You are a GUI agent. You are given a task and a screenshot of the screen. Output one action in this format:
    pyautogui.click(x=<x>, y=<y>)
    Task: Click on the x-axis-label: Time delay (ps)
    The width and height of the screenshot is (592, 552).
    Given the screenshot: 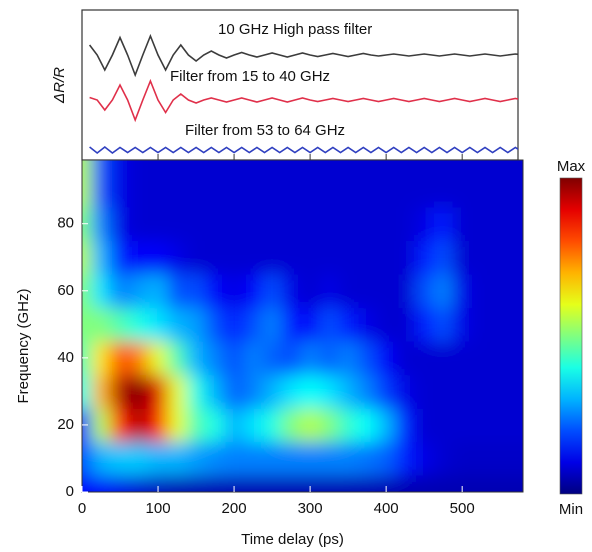 What is the action you would take?
    pyautogui.click(x=292, y=539)
    